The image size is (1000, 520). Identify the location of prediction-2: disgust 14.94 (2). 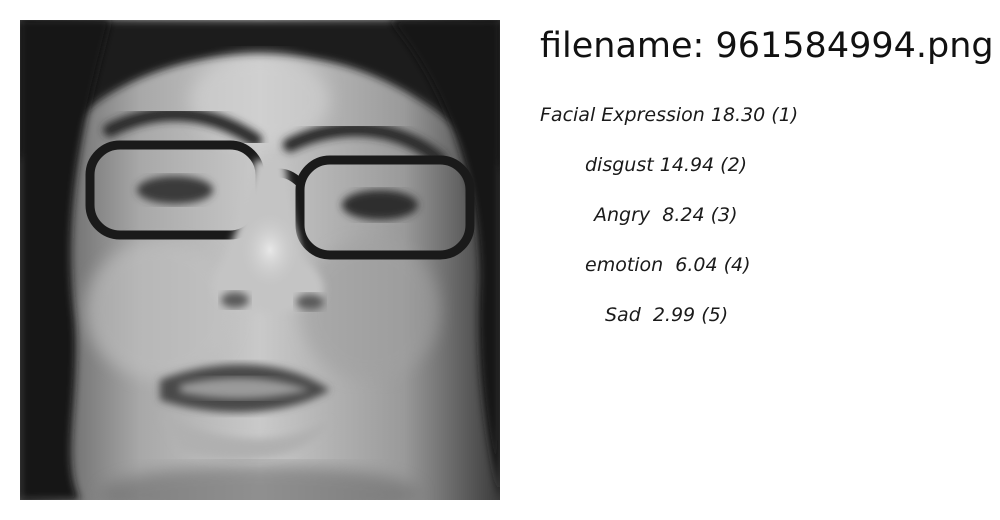
(666, 165).